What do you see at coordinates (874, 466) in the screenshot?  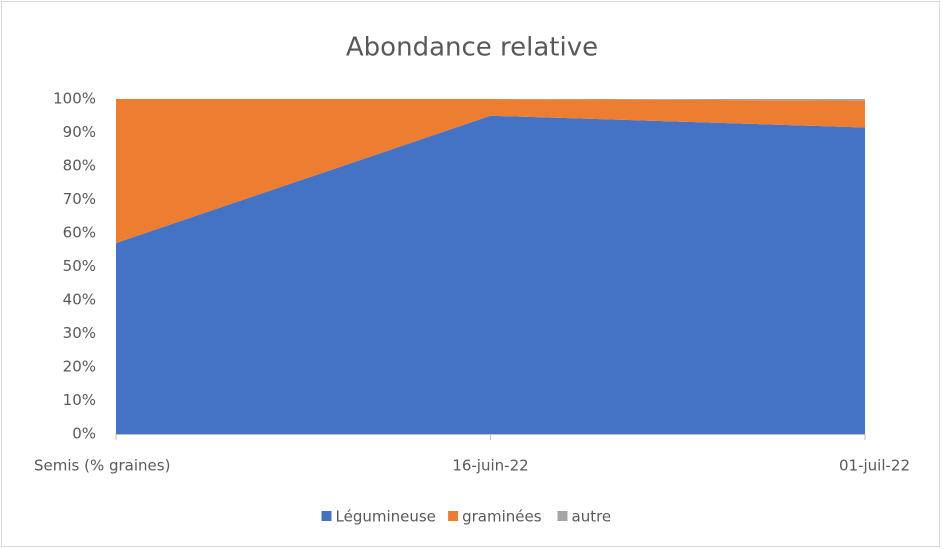 I see `x-tick-label: 01-juil-22` at bounding box center [874, 466].